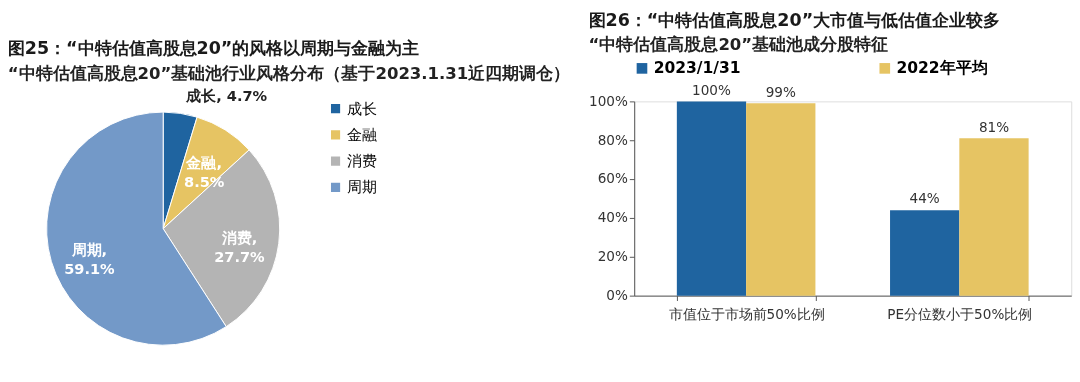  What do you see at coordinates (612, 178) in the screenshot?
I see `y-tick-label: 60%` at bounding box center [612, 178].